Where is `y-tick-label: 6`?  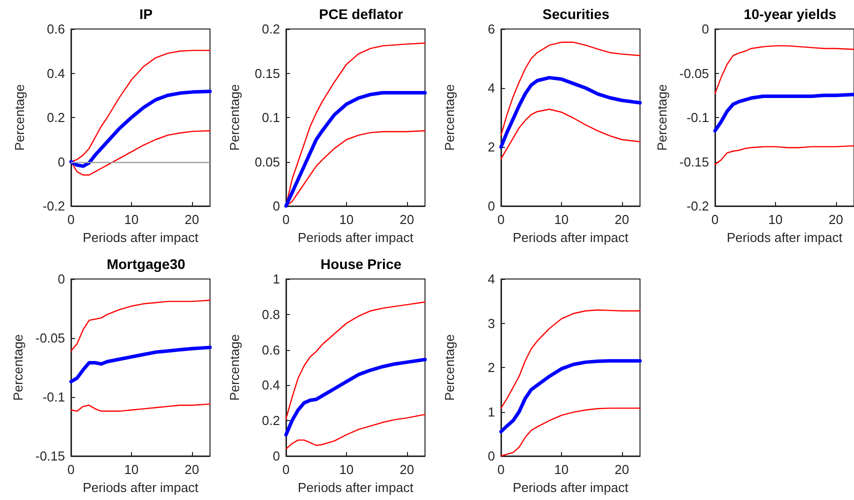 y-tick-label: 6 is located at coordinates (491, 29).